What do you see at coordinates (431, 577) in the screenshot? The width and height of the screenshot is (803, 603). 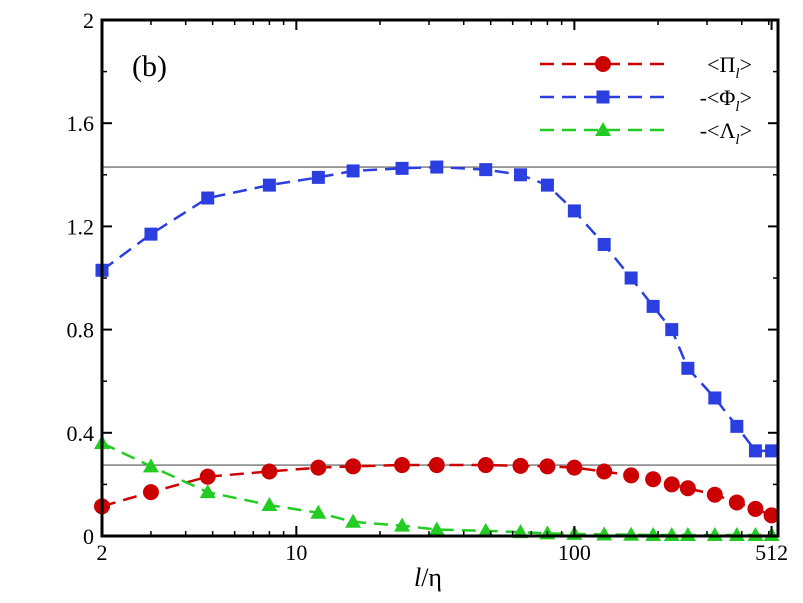 I see `x-axis-title-rest: /η` at bounding box center [431, 577].